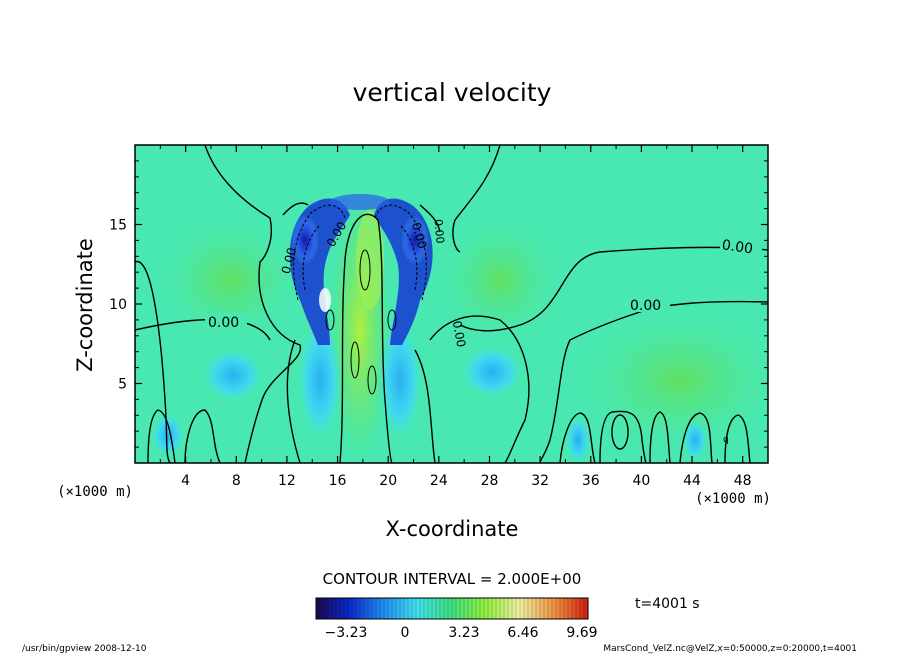  I want to click on colorbar-ticks: −3.23 0 3.23 6.46 9.69, so click(461, 633).